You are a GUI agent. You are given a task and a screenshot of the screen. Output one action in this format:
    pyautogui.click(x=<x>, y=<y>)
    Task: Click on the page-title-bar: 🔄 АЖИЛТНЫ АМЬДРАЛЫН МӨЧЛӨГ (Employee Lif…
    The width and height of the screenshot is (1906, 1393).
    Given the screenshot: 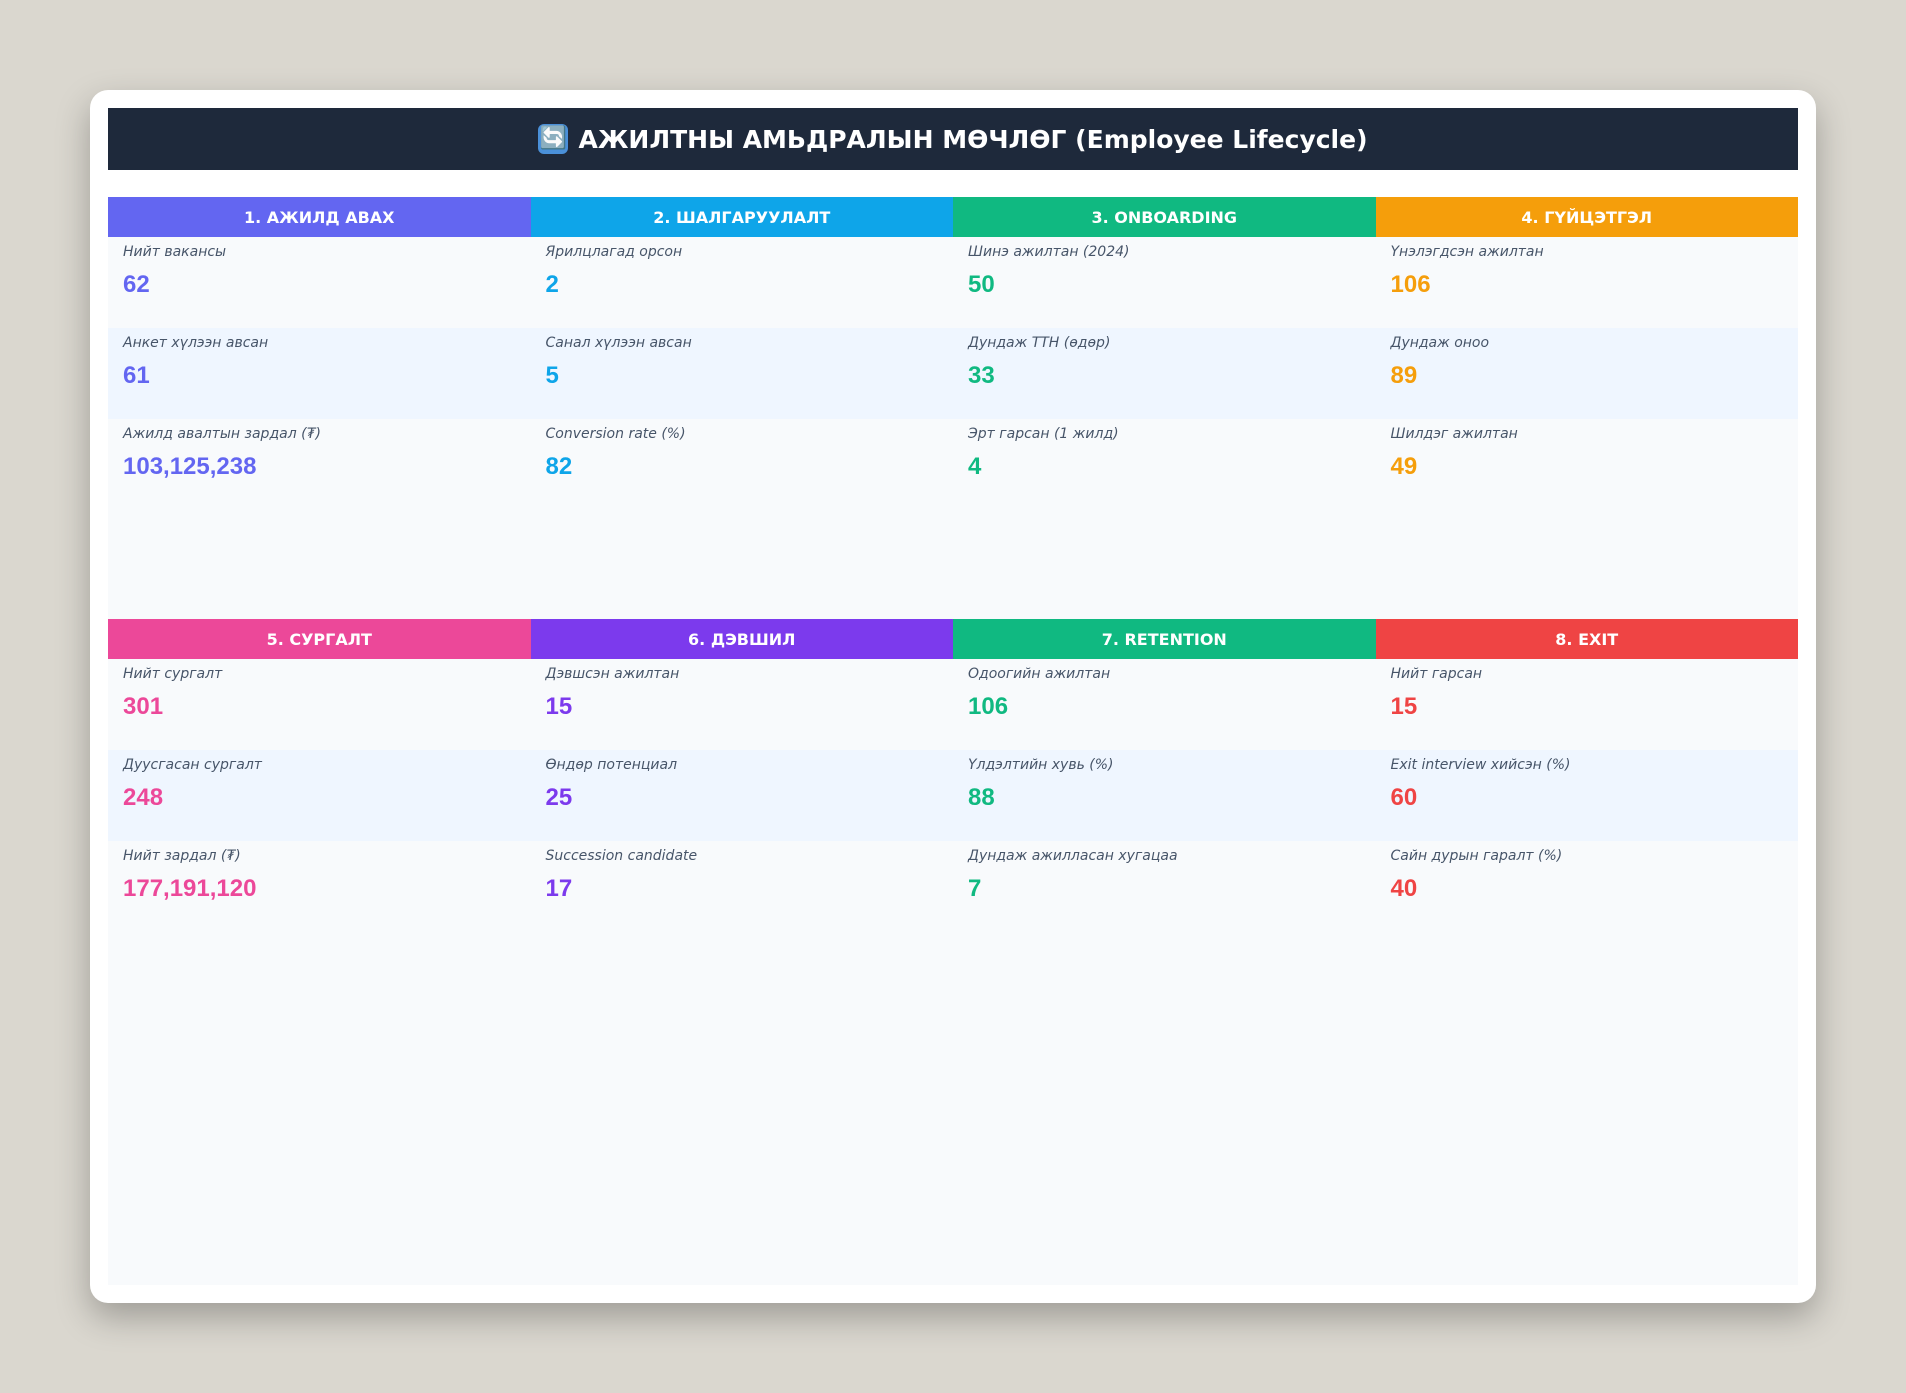 What is the action you would take?
    pyautogui.click(x=953, y=139)
    